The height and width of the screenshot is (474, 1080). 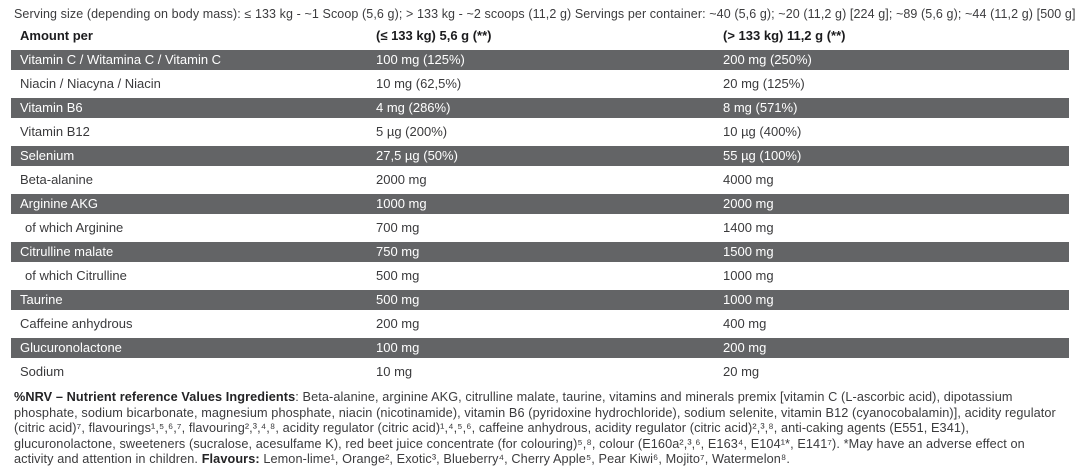 I want to click on amount-small-serving: 100 mg, so click(x=398, y=347).